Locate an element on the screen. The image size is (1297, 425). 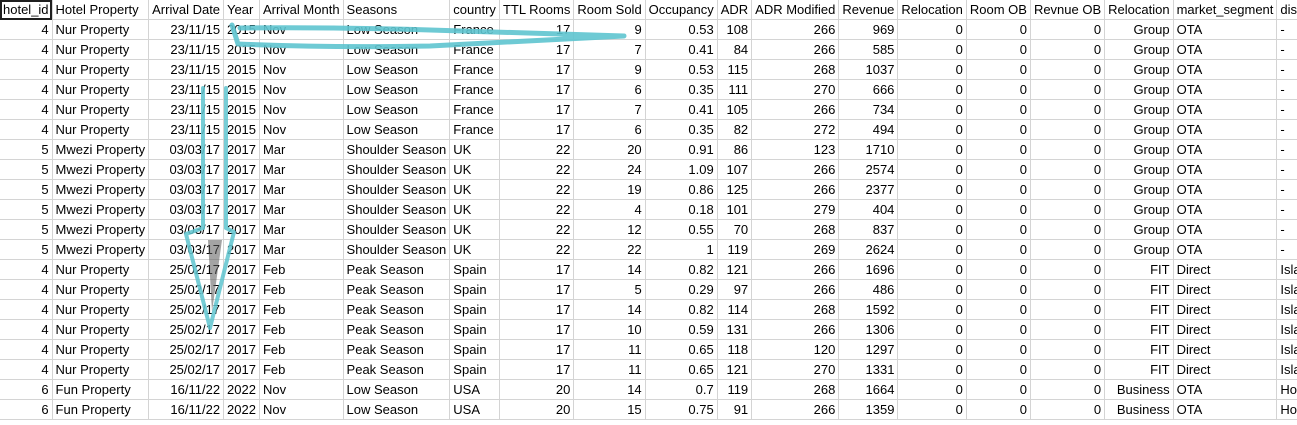
table-cell: 0.91 is located at coordinates (681, 149).